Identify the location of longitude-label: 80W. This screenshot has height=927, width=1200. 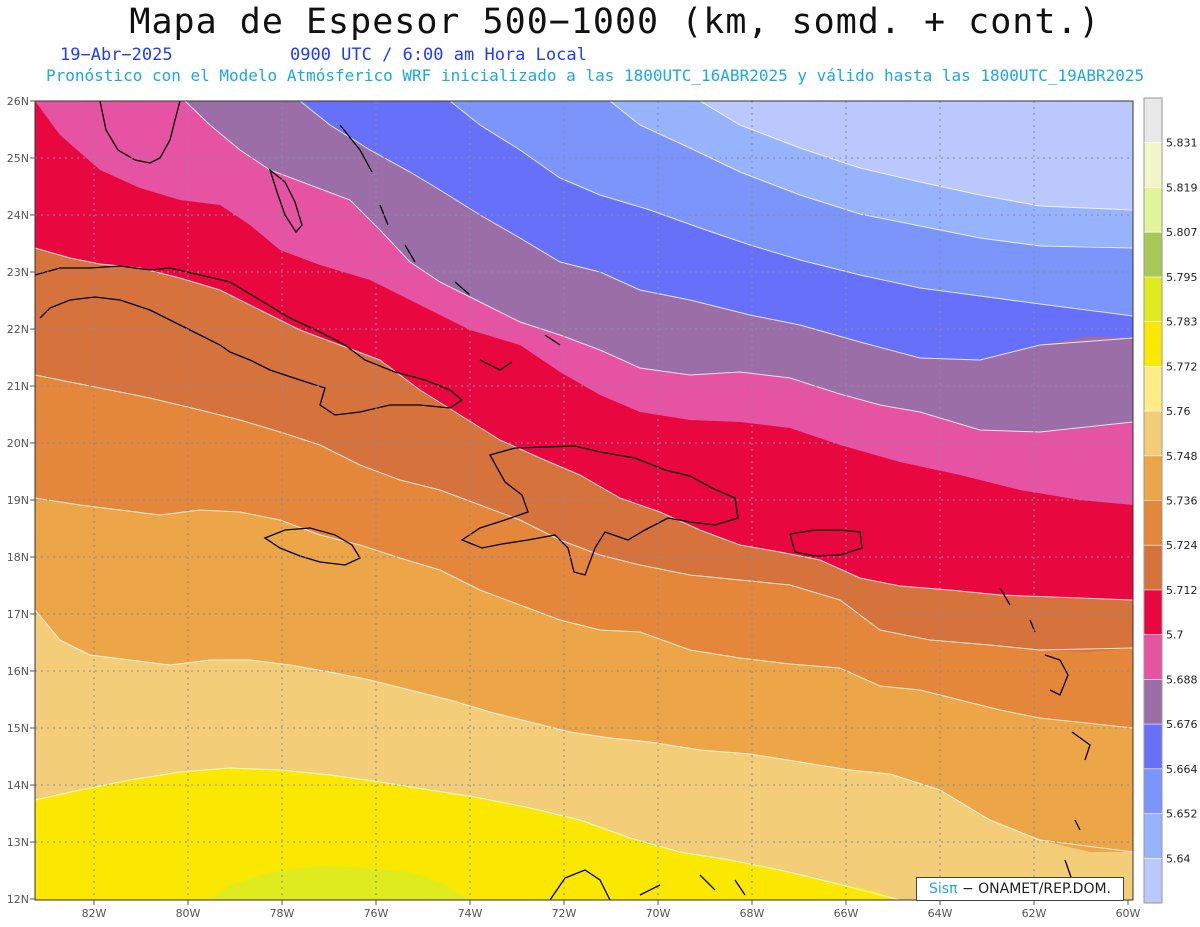
(188, 913).